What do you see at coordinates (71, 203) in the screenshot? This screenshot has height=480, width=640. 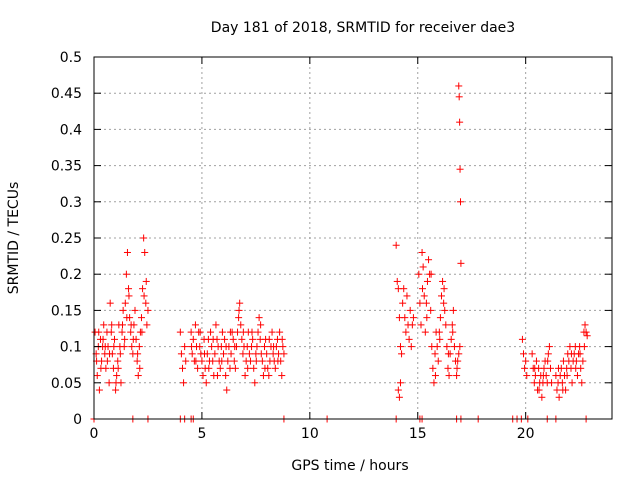 I see `y-tick-label: 0.3` at bounding box center [71, 203].